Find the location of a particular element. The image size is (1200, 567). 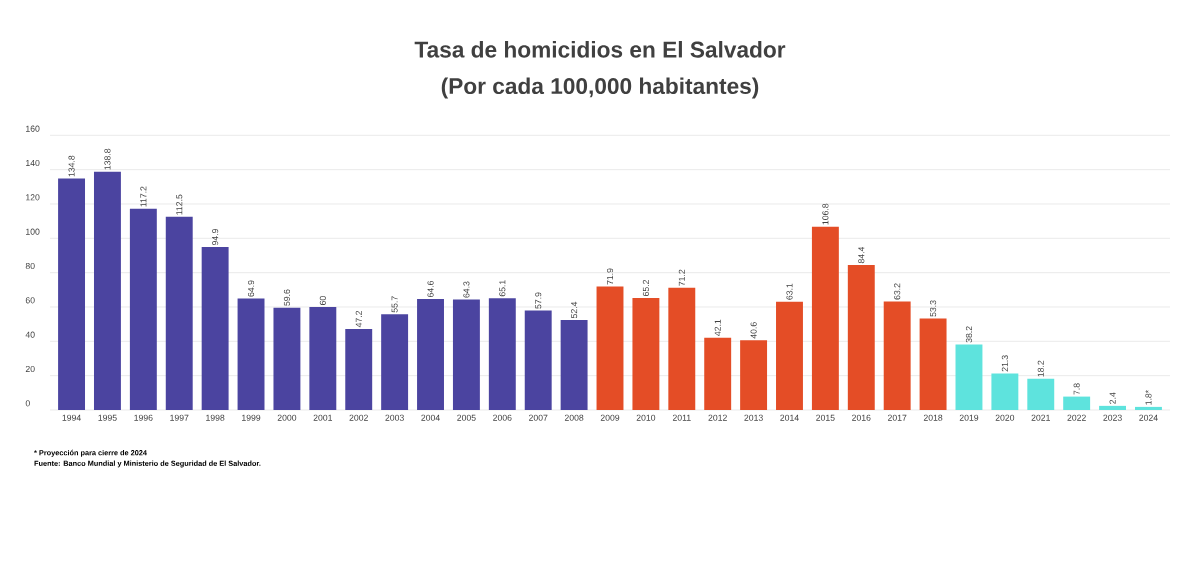

data-label: 117.2 is located at coordinates (143, 196).